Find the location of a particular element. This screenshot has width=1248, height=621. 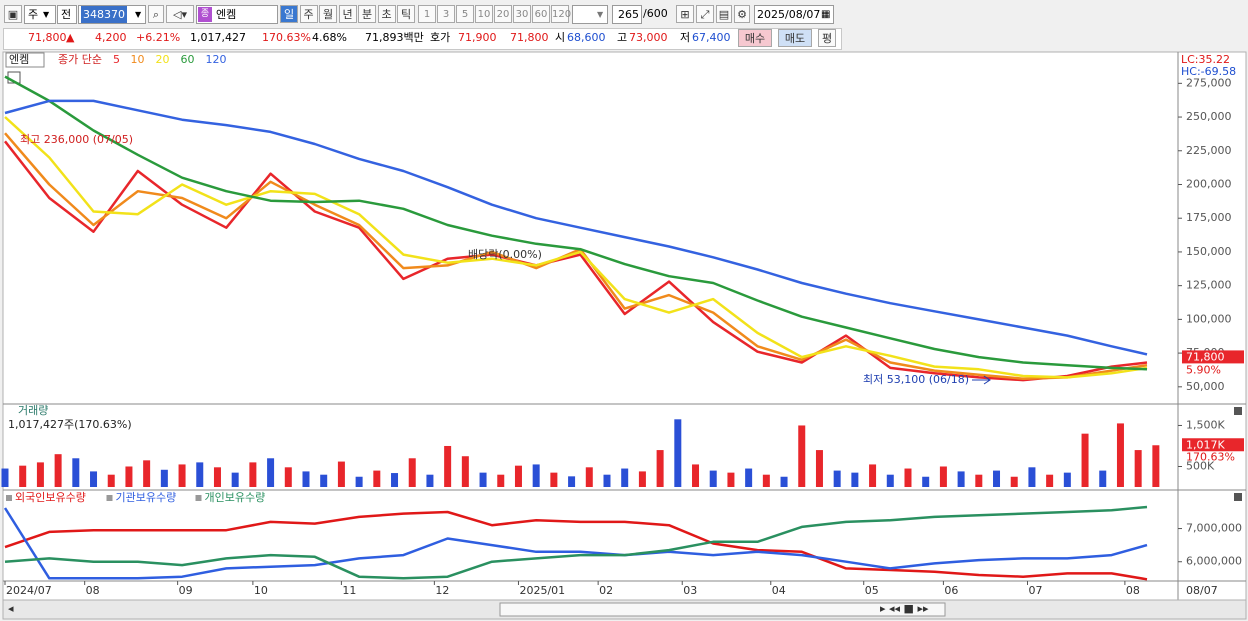

search-button: ⌕ is located at coordinates (156, 14).